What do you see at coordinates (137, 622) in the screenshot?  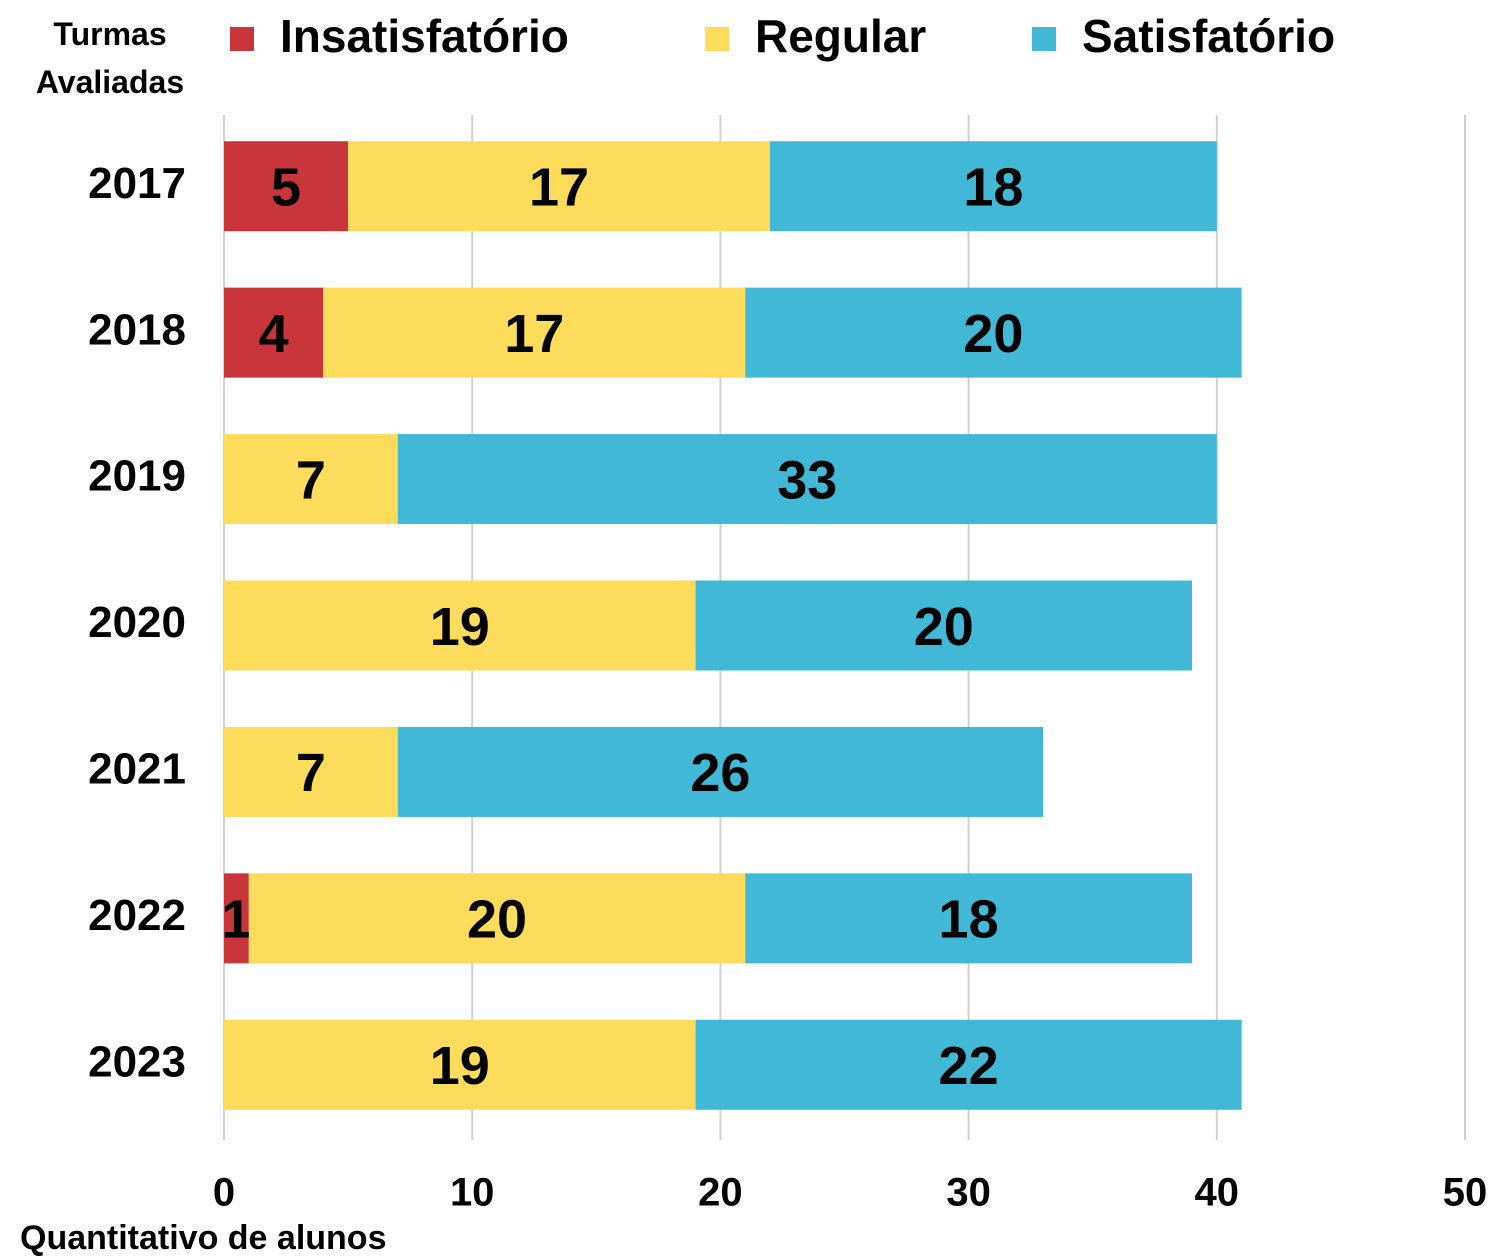 I see `y-tick-label: 2020` at bounding box center [137, 622].